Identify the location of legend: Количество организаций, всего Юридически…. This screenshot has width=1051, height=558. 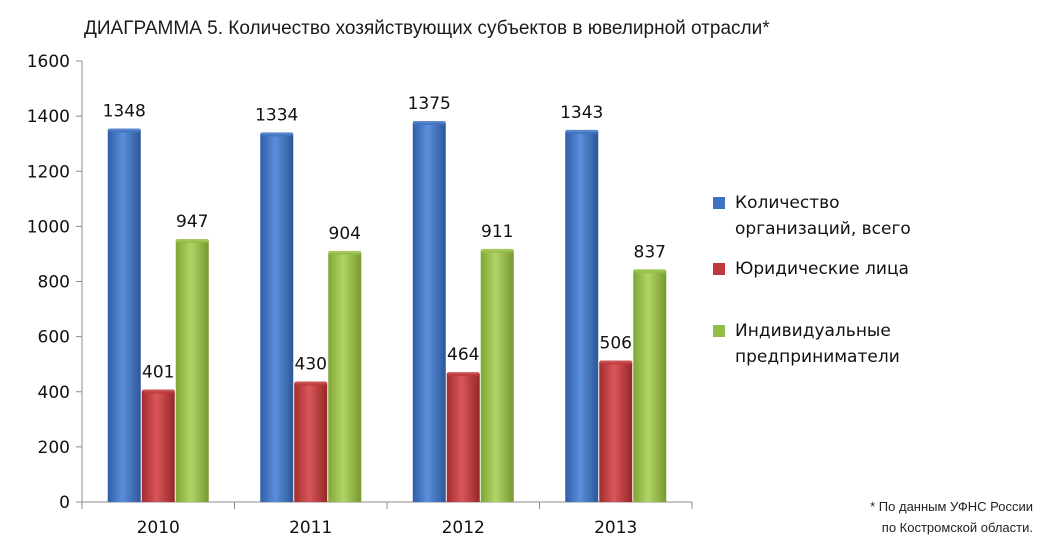
(828, 280).